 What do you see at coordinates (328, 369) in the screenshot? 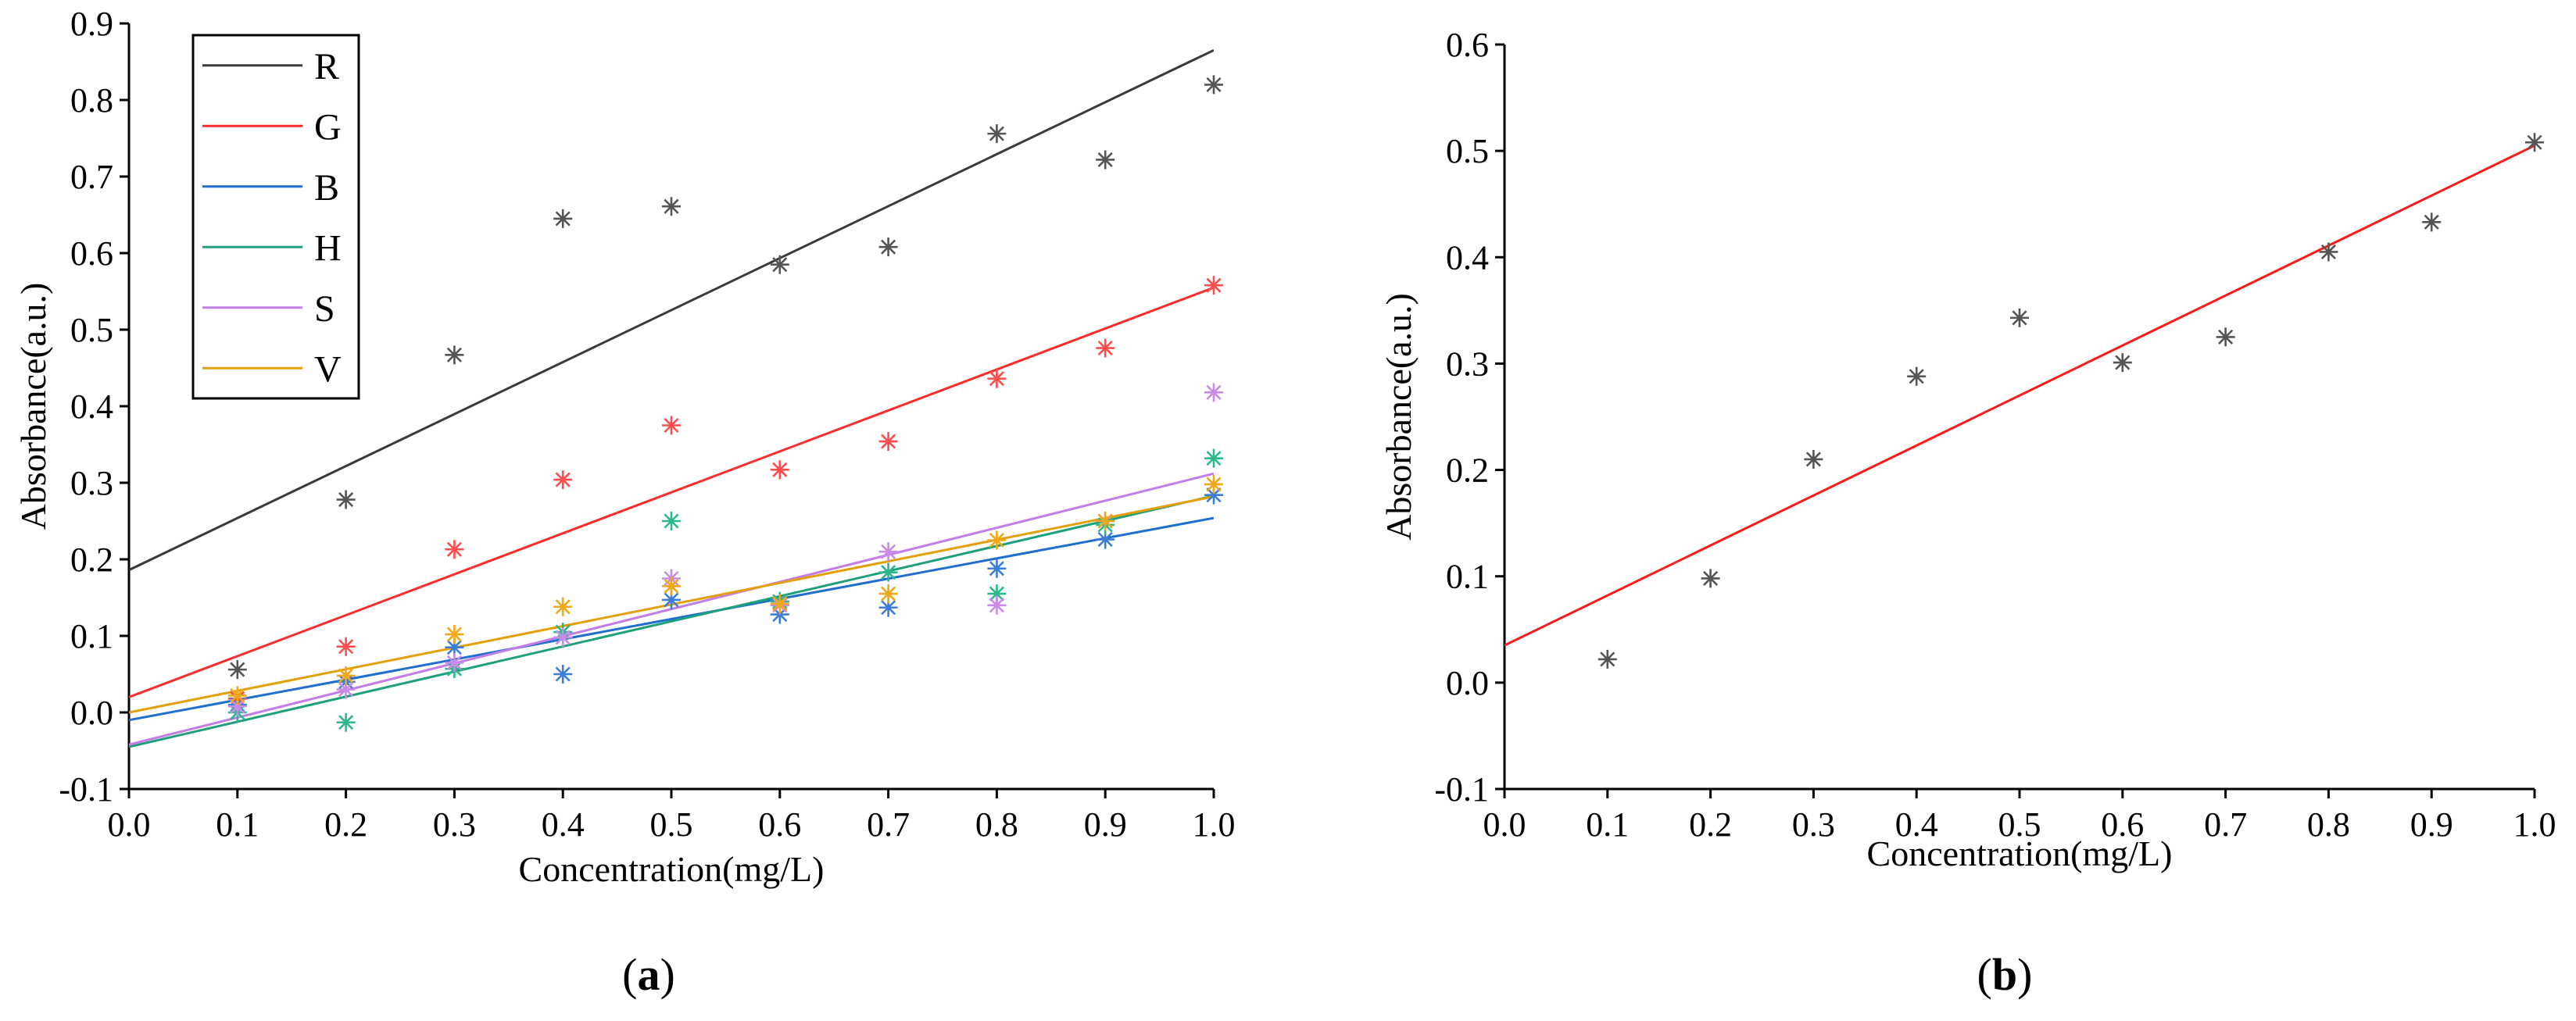
I see `chart0-legend-label-V: V` at bounding box center [328, 369].